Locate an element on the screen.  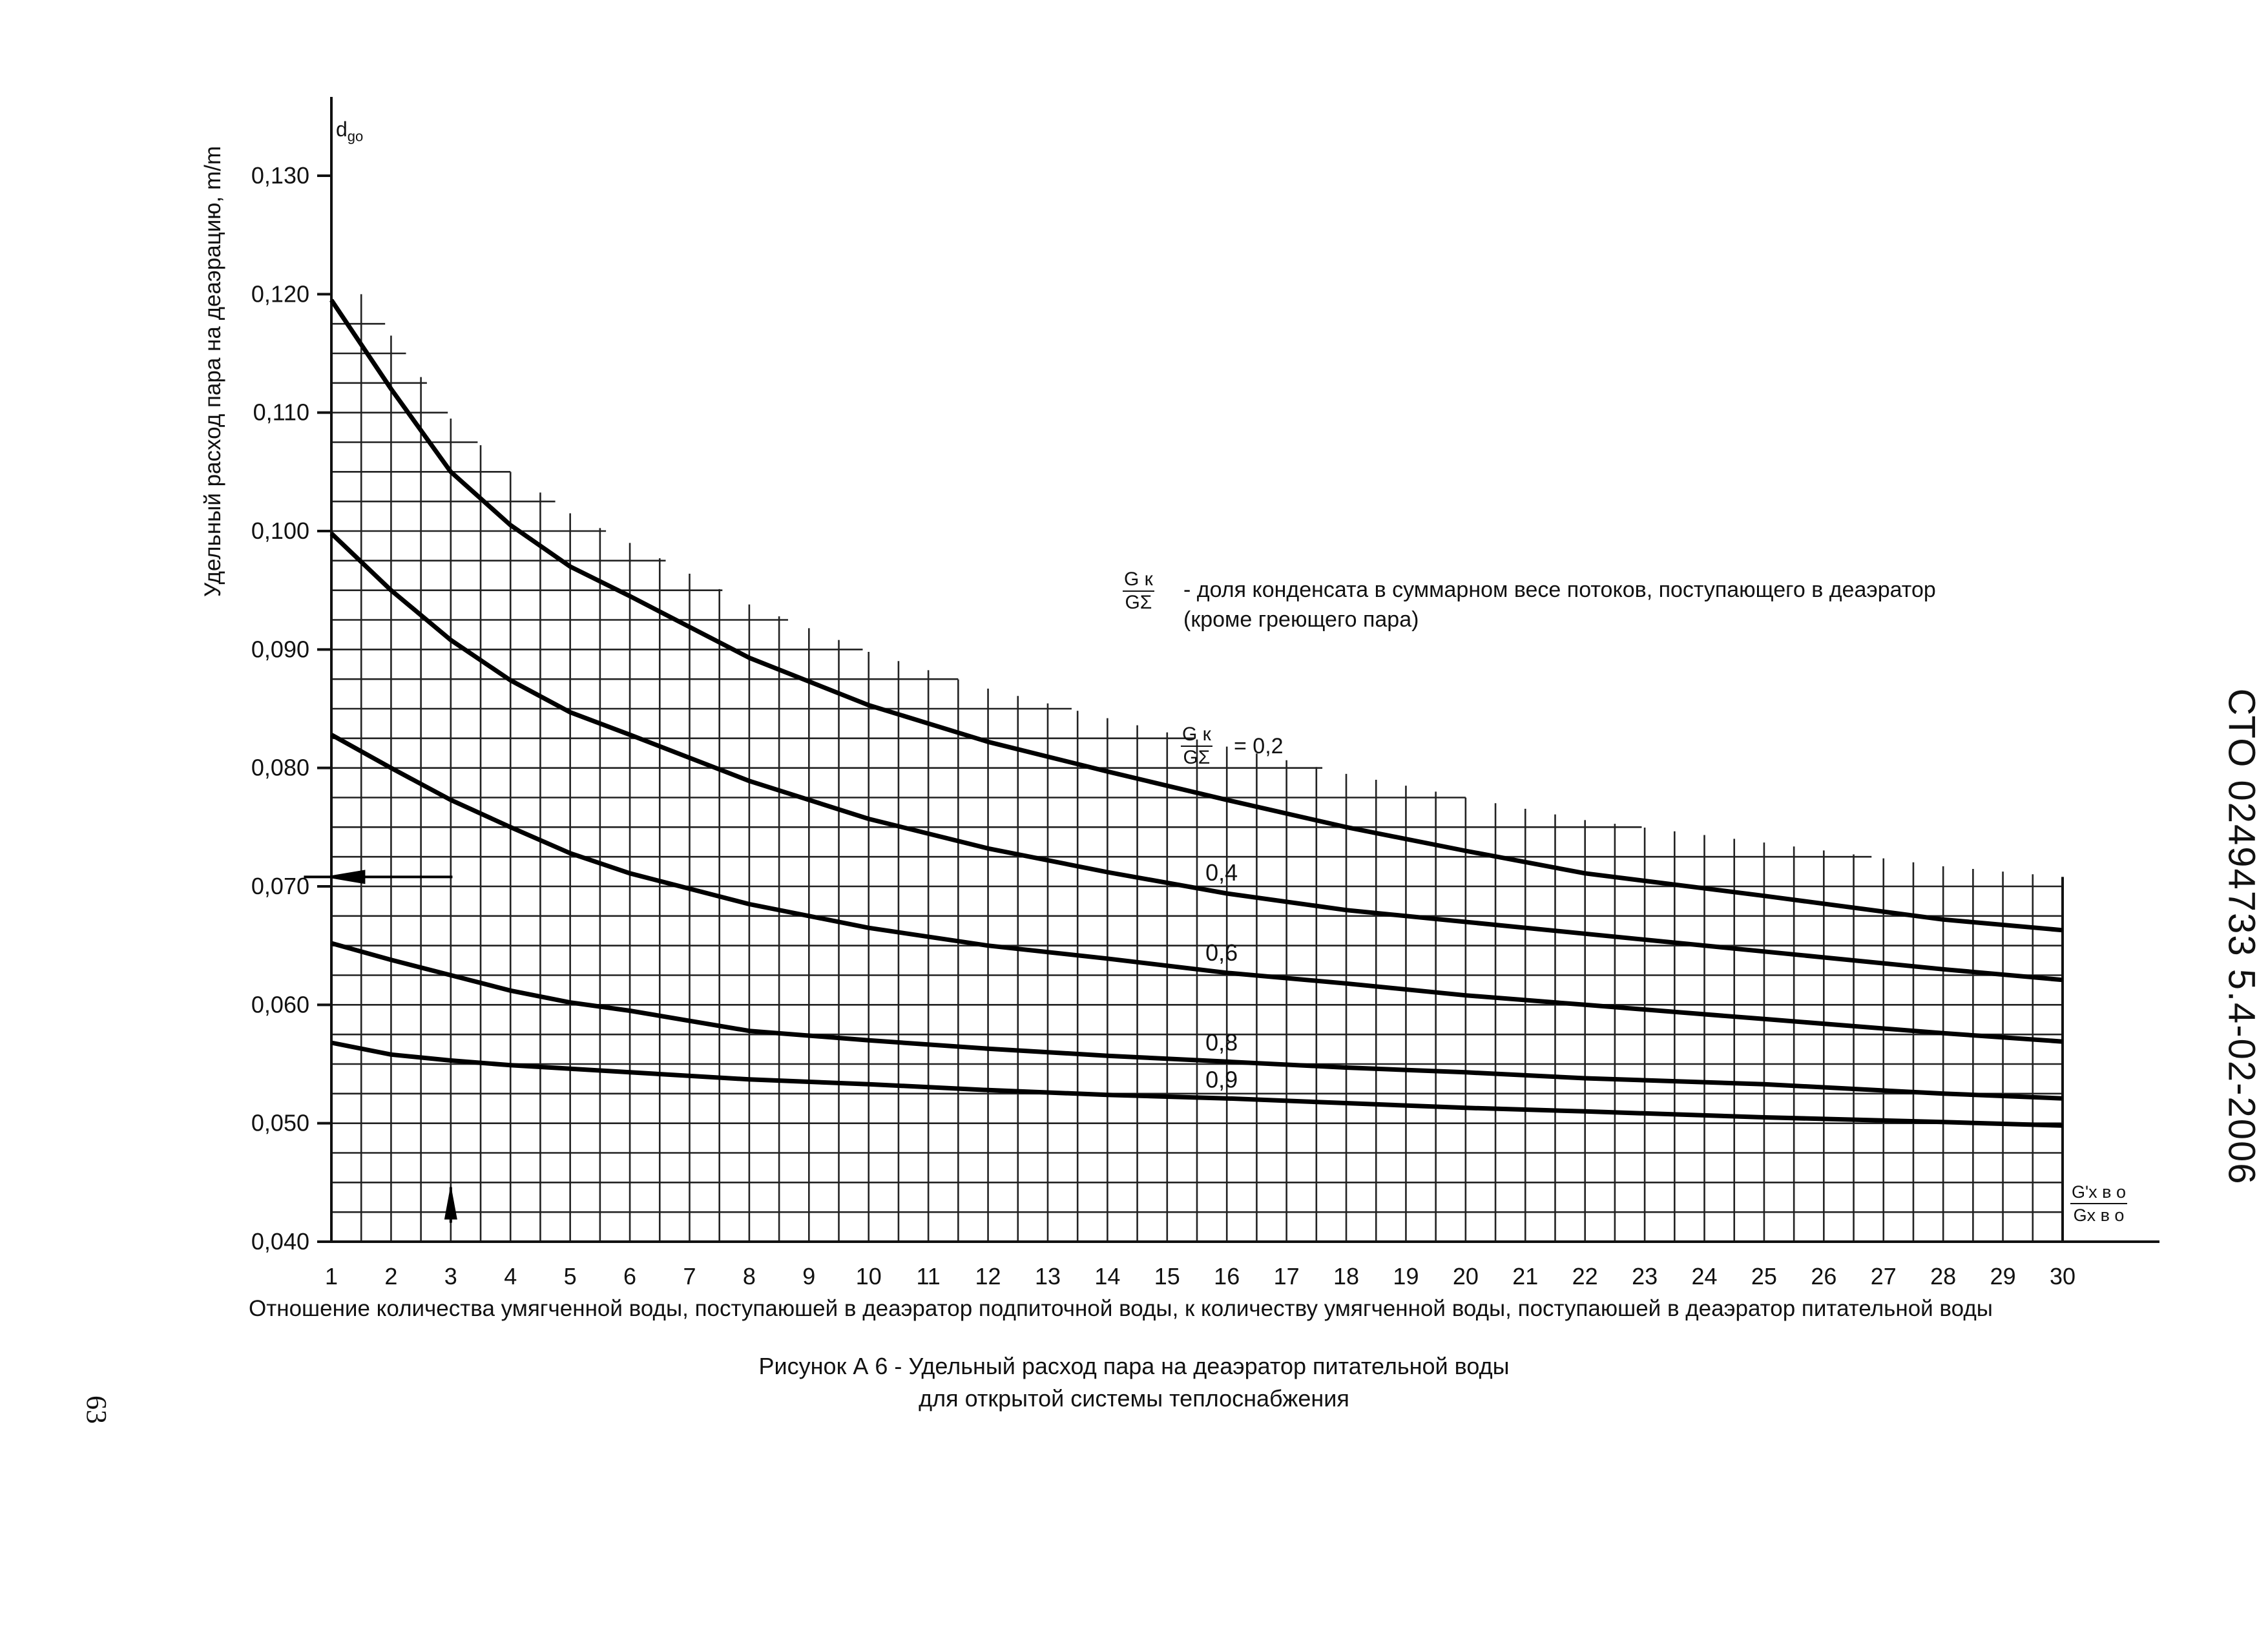
y-tick-label: 0,100 is located at coordinates (280, 530).